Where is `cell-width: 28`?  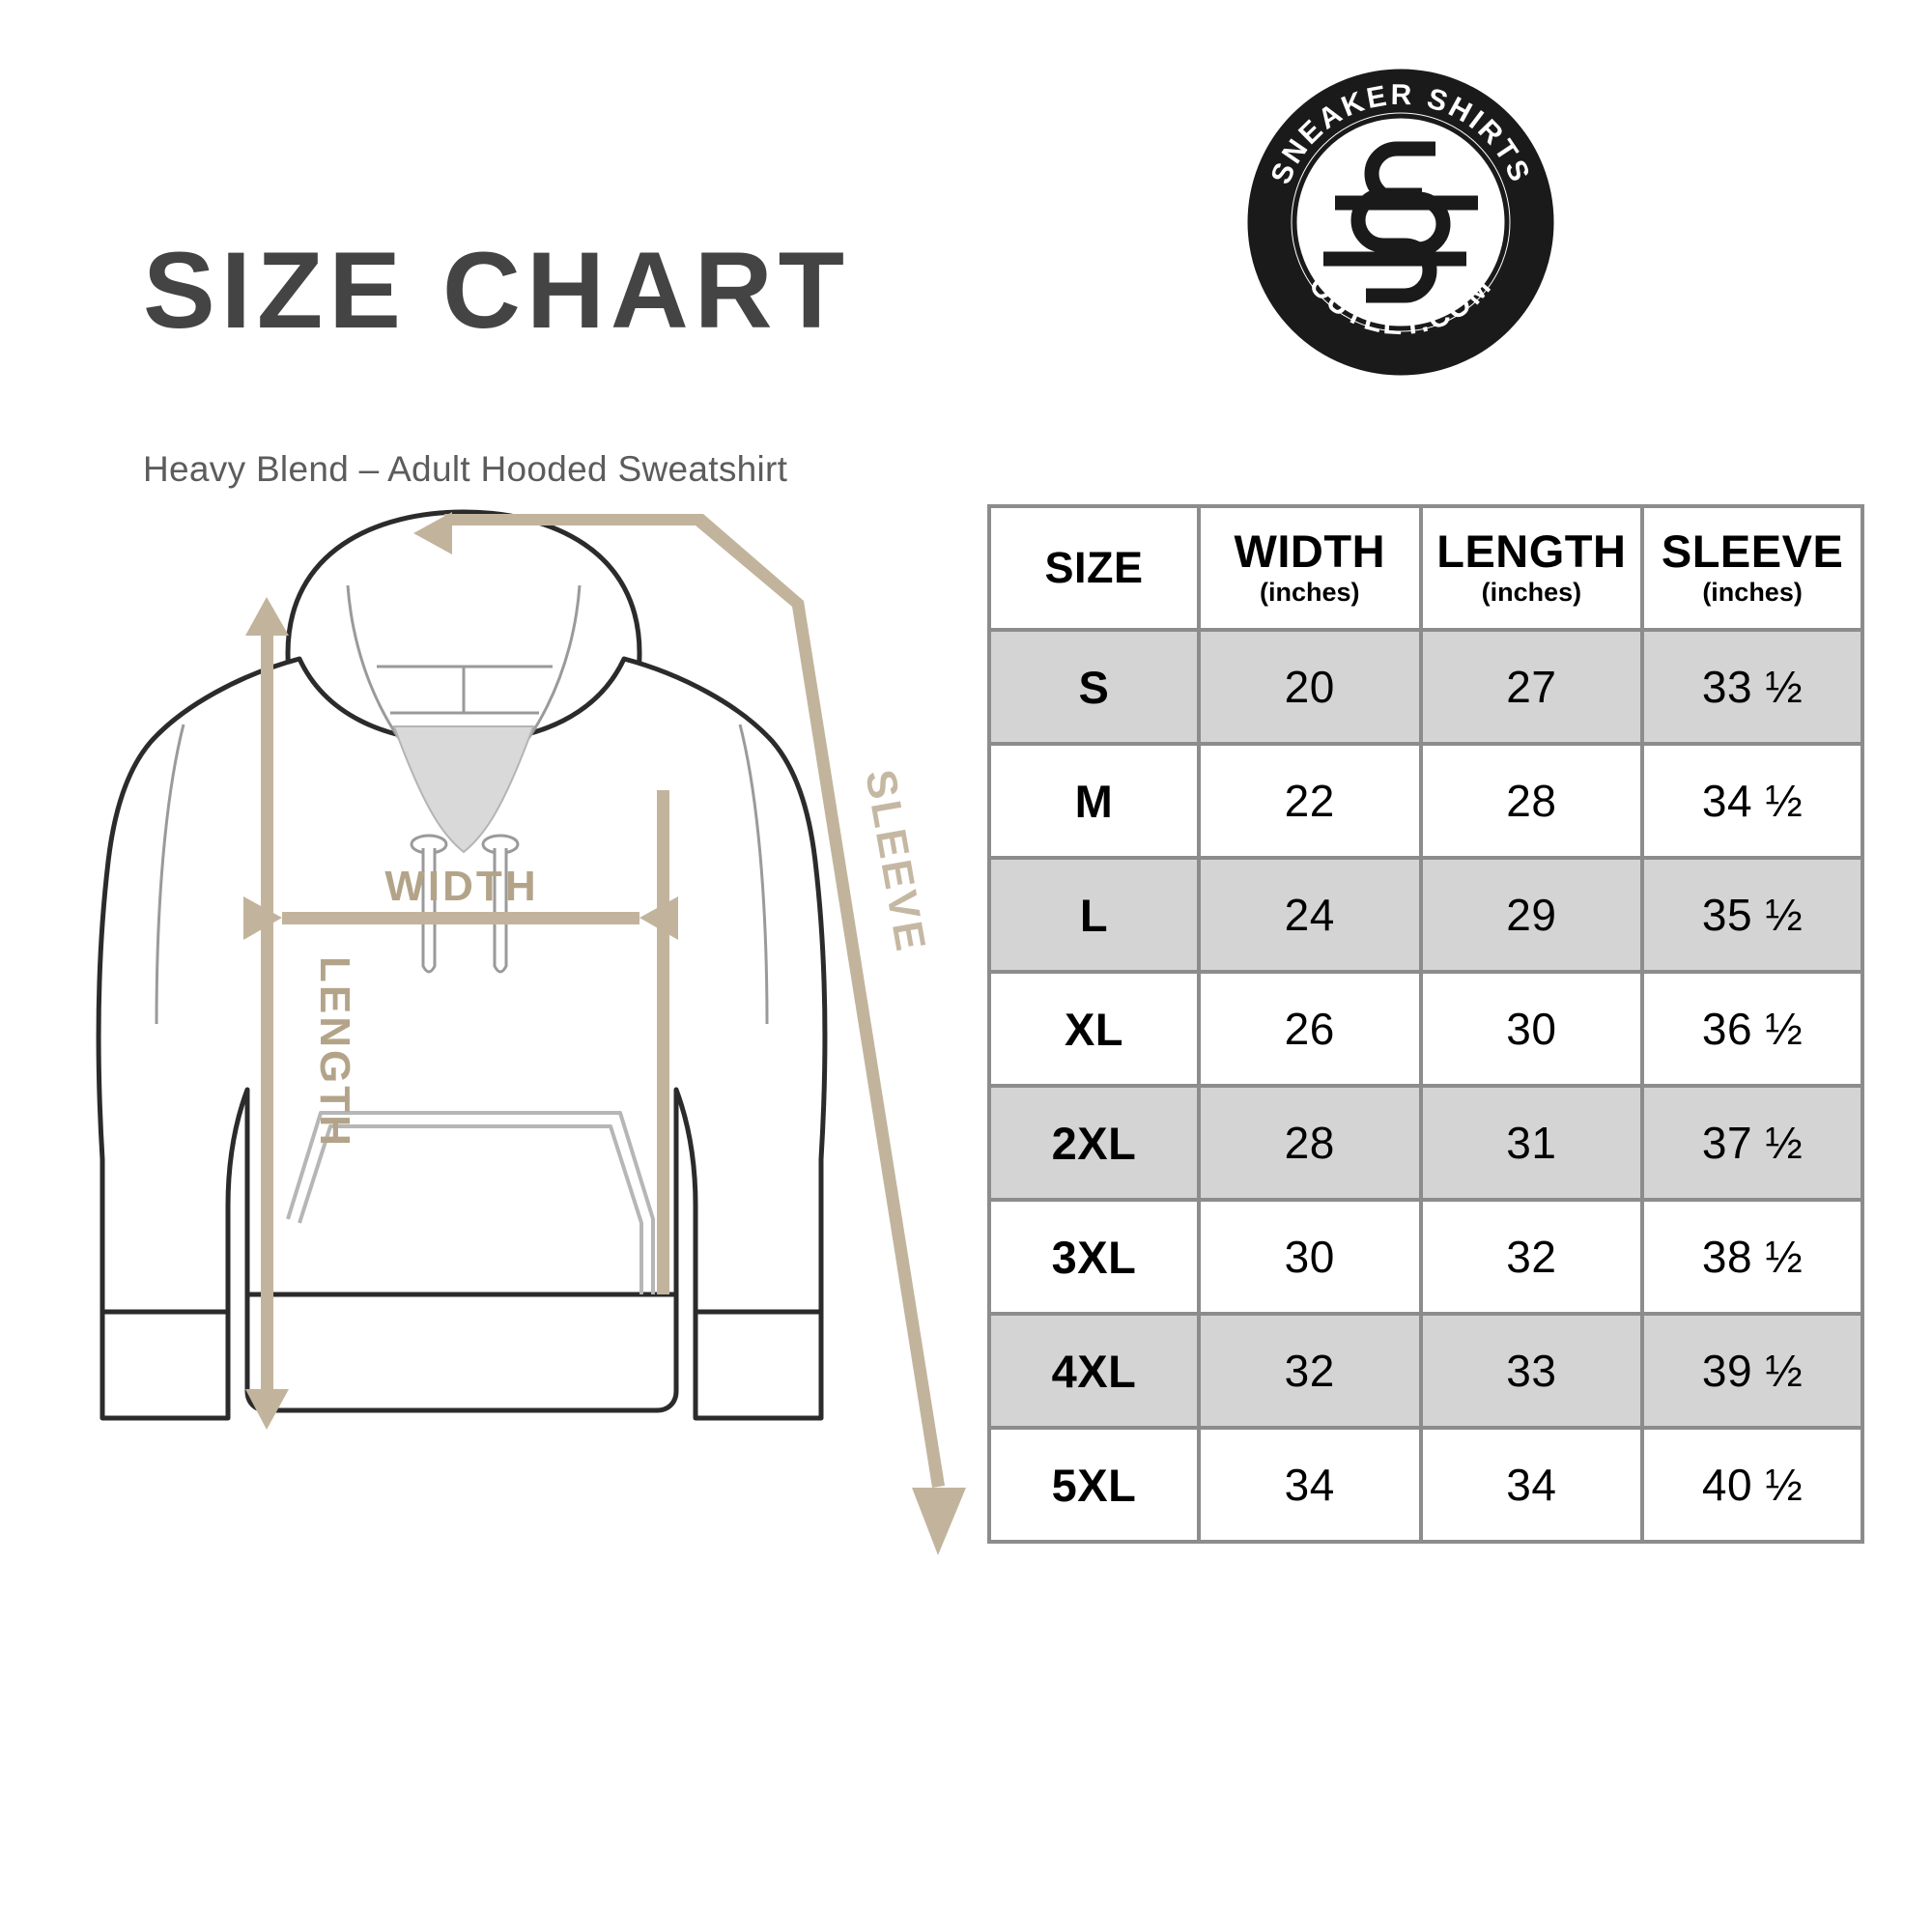 cell-width: 28 is located at coordinates (1309, 1143).